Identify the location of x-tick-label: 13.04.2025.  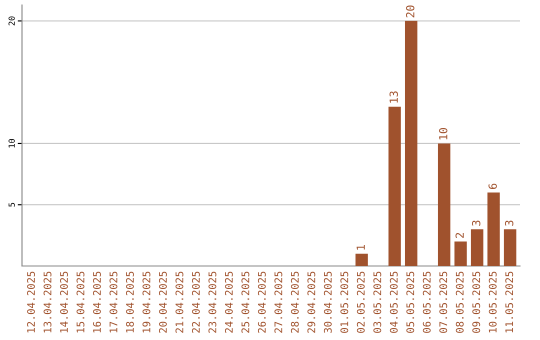
(48, 302).